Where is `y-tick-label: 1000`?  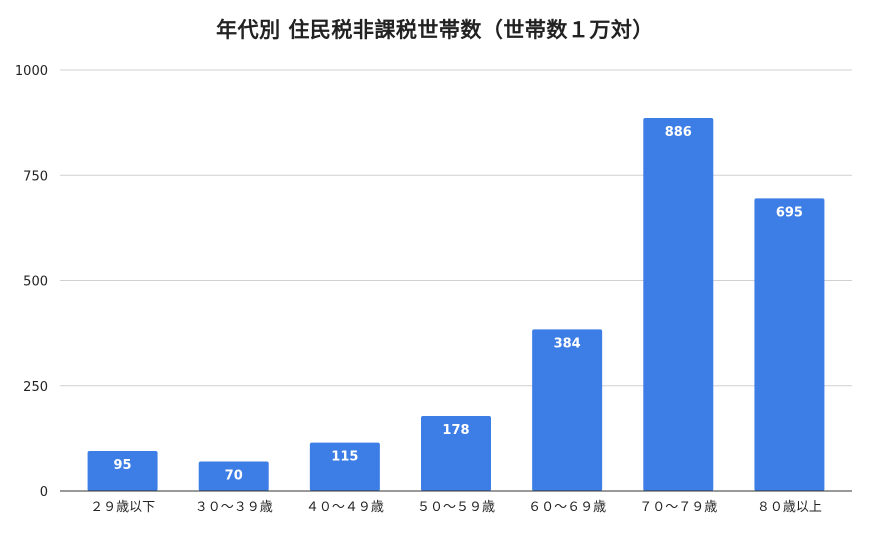 y-tick-label: 1000 is located at coordinates (31, 71).